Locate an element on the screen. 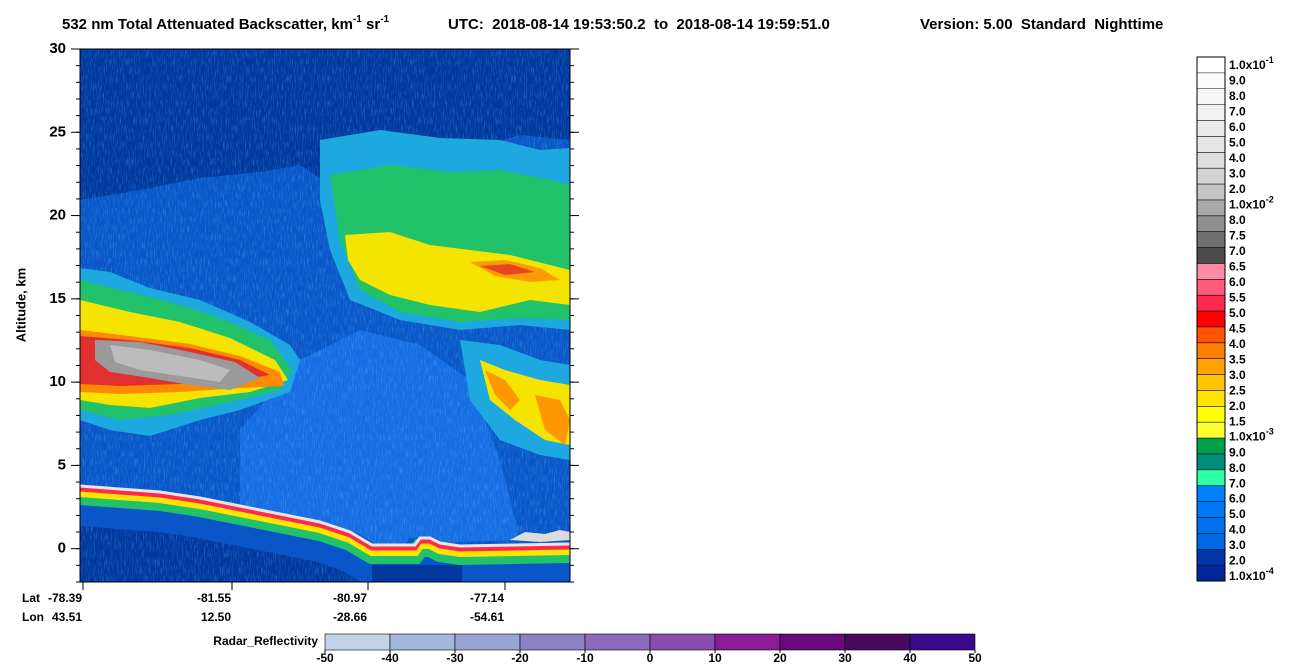 The image size is (1300, 667). y-tick-label: 20 is located at coordinates (57, 215).